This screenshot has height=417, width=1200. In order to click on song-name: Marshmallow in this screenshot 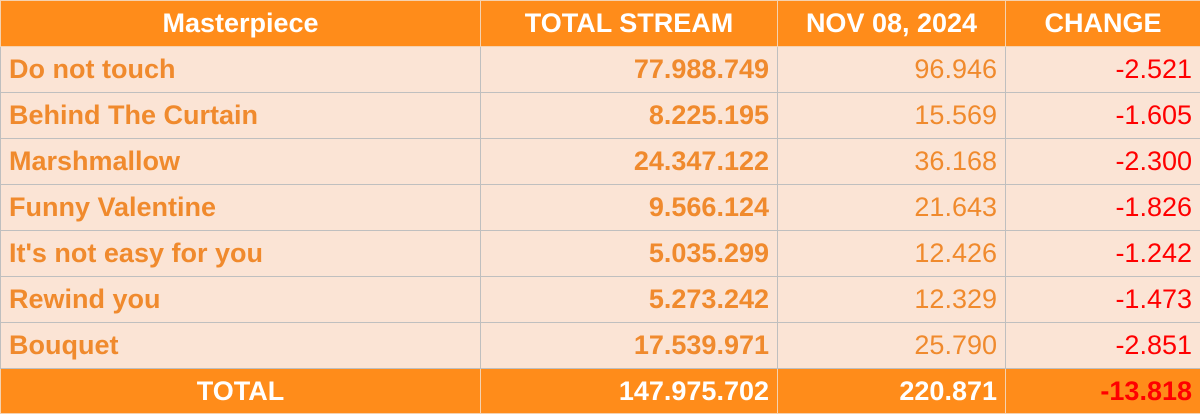, I will do `click(240, 161)`.